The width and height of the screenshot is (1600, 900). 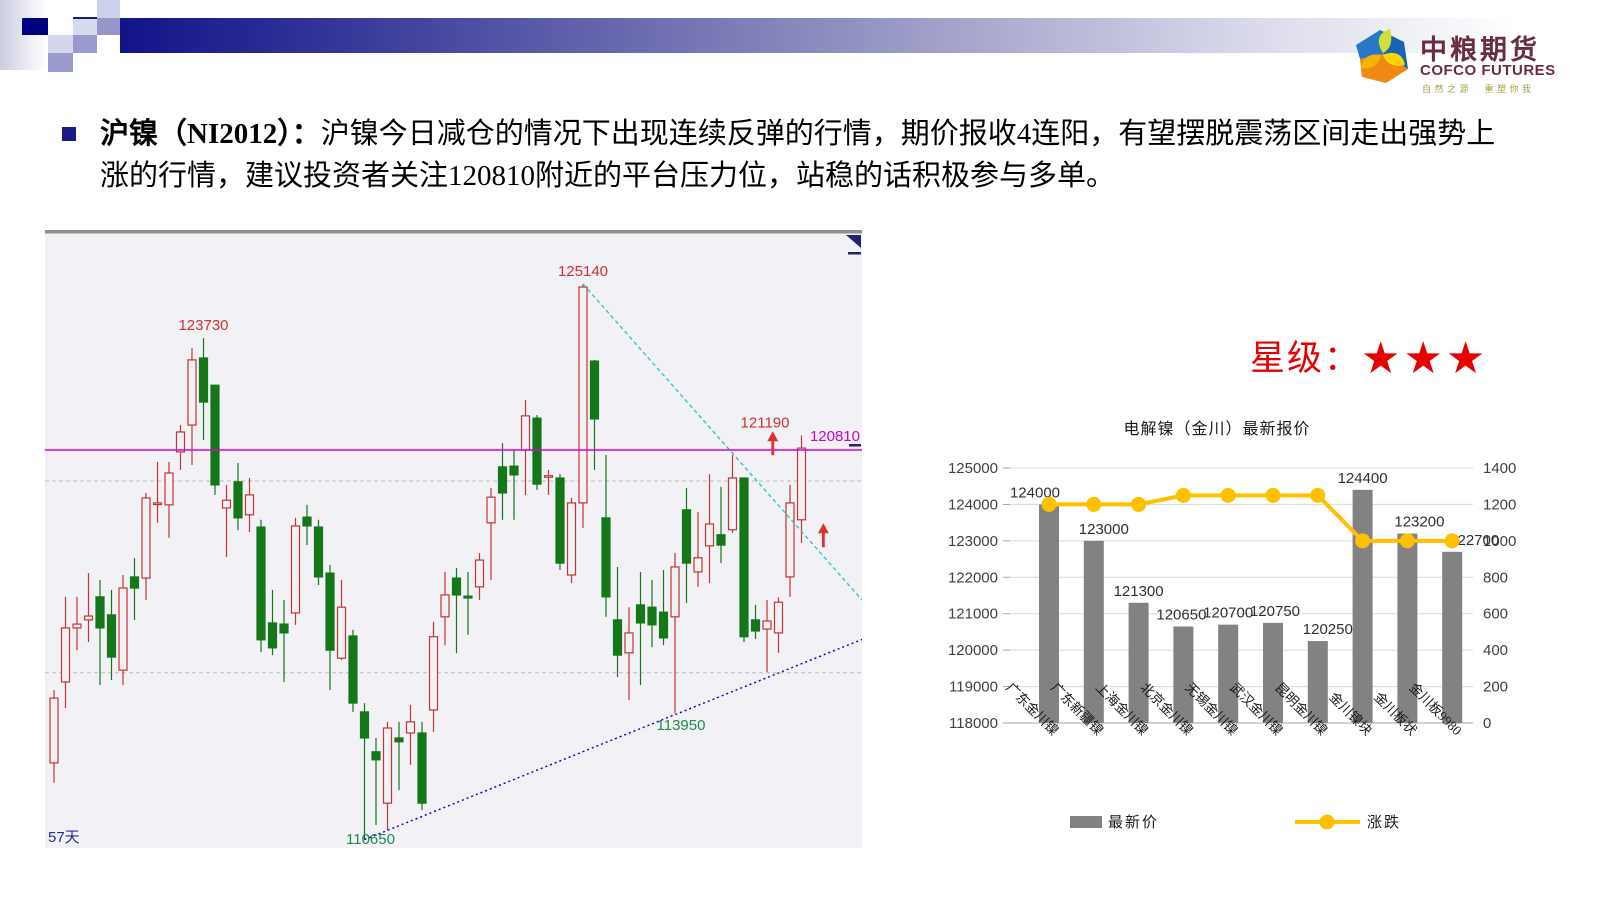 I want to click on star-rating-label: 星级：, so click(x=1306, y=358).